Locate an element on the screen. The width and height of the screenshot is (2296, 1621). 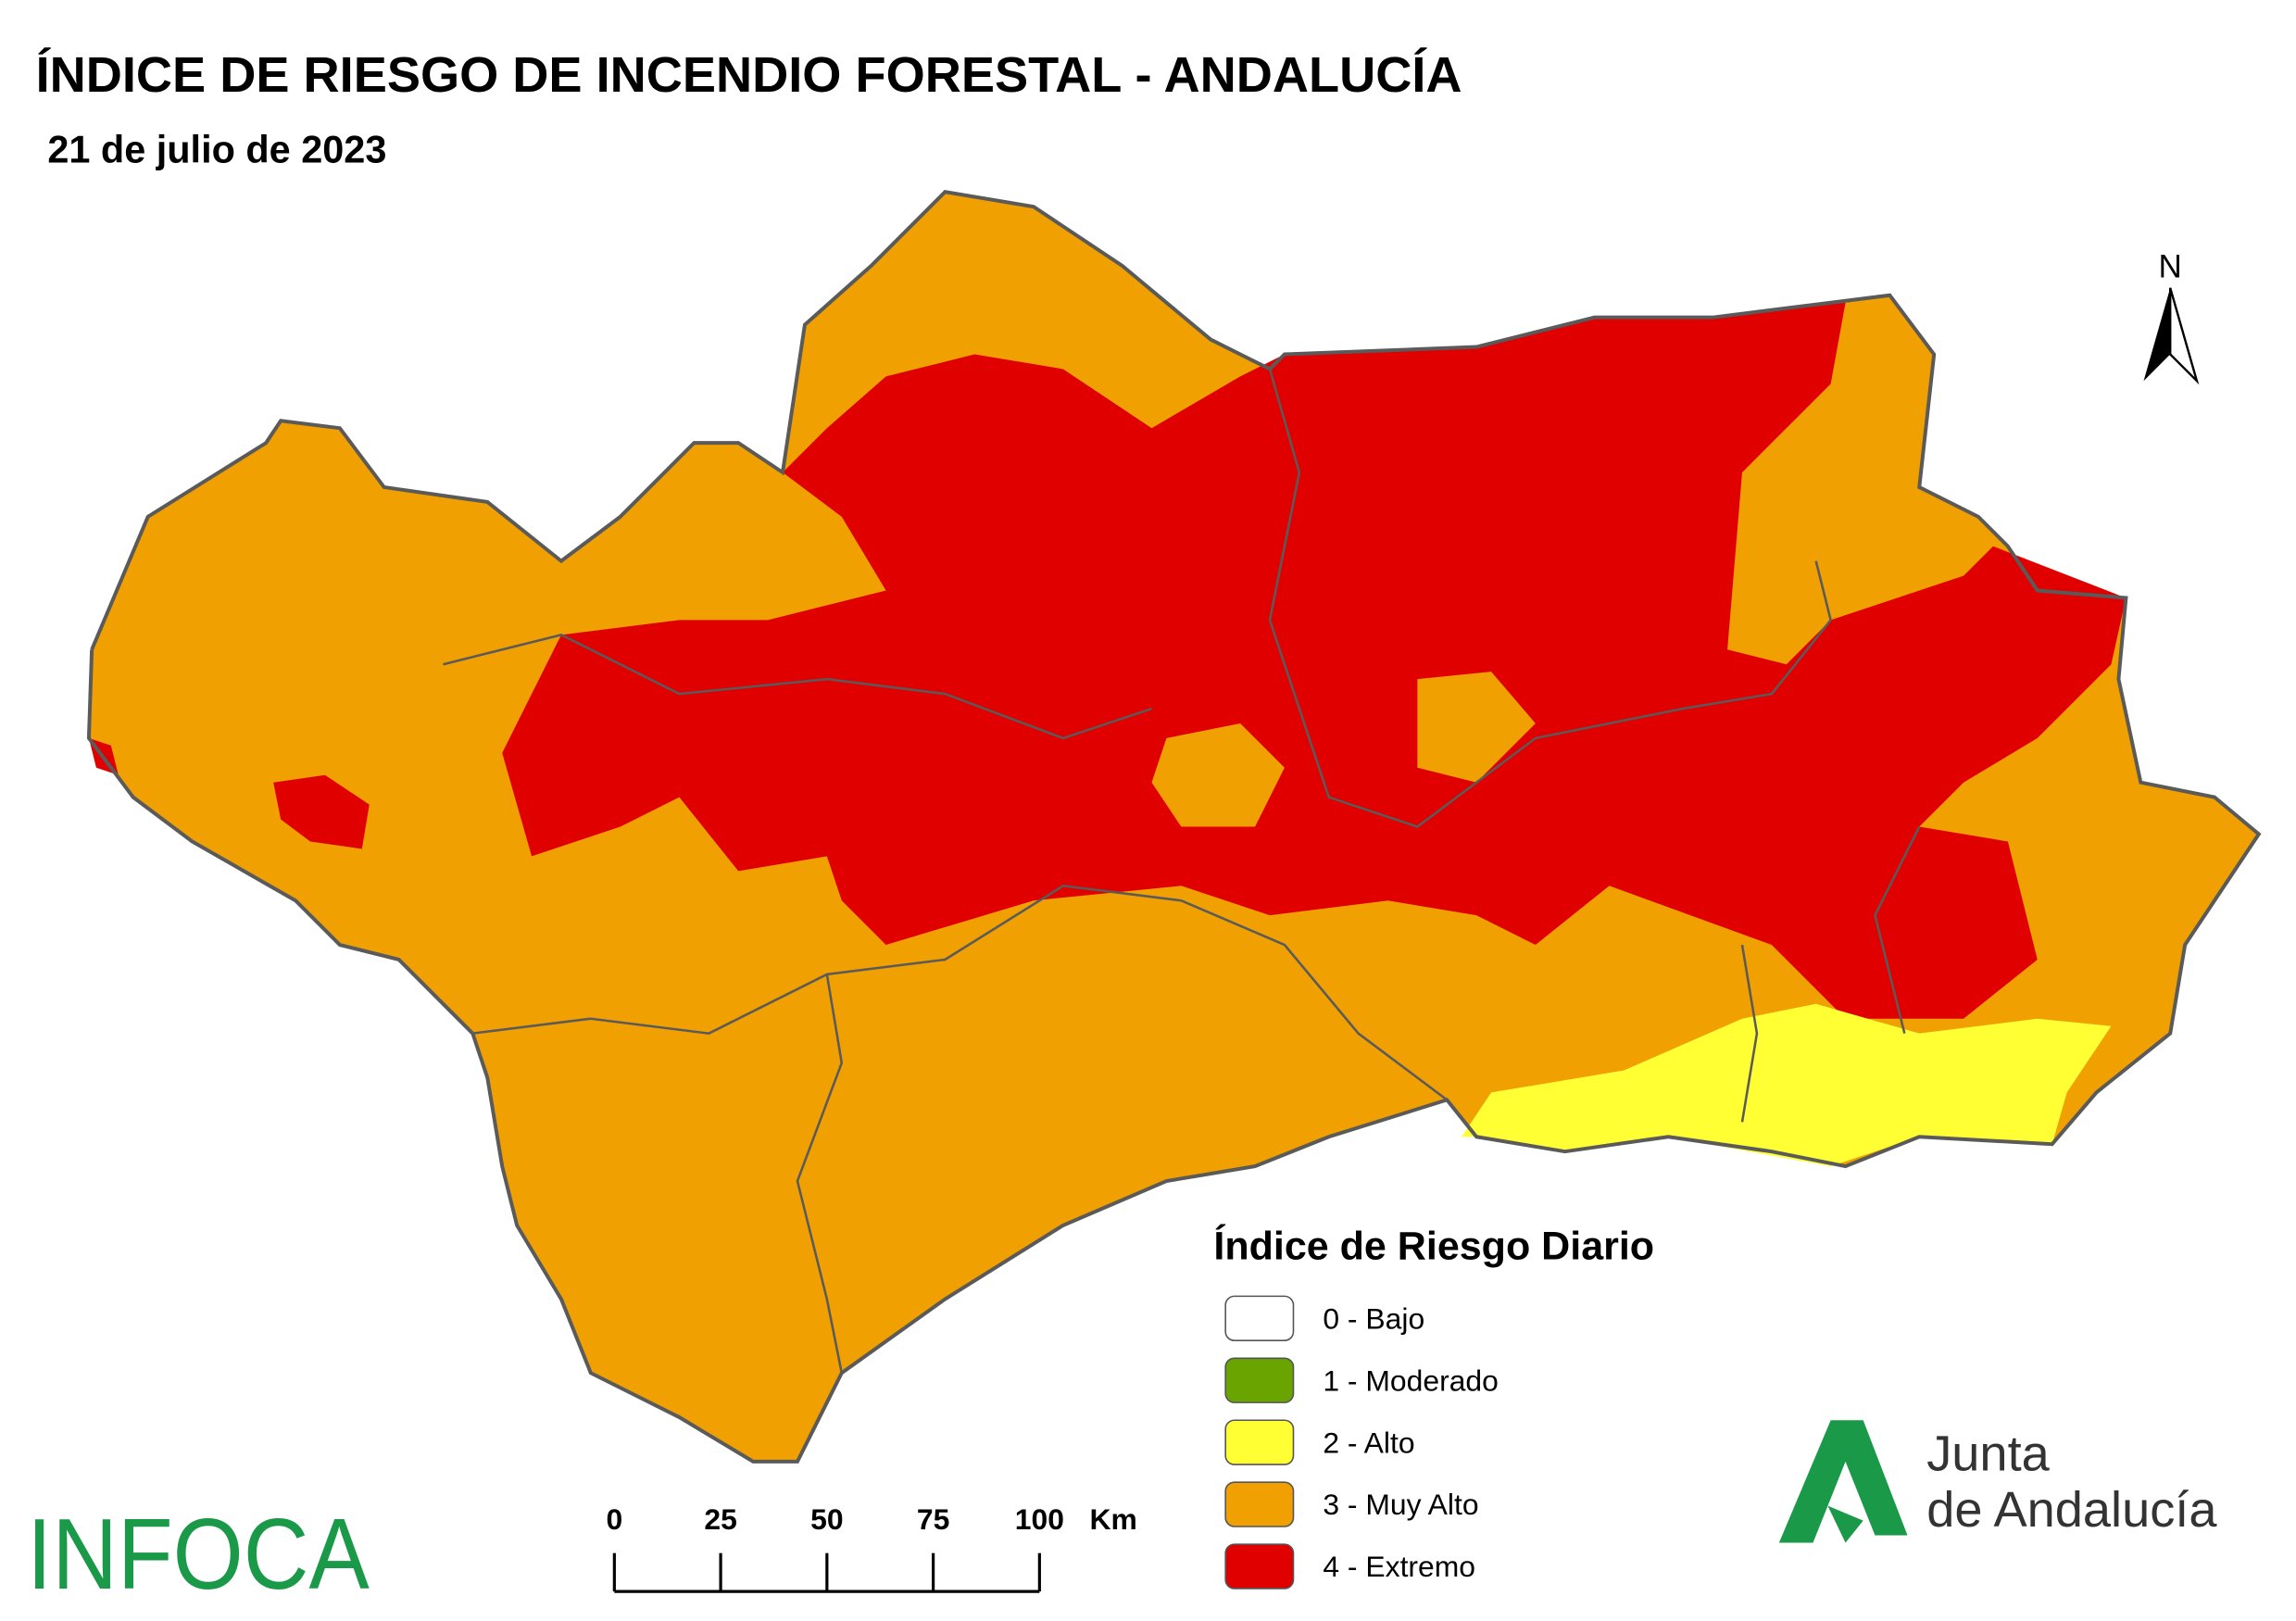
legend-label: 4 - Extremo is located at coordinates (1399, 1566).